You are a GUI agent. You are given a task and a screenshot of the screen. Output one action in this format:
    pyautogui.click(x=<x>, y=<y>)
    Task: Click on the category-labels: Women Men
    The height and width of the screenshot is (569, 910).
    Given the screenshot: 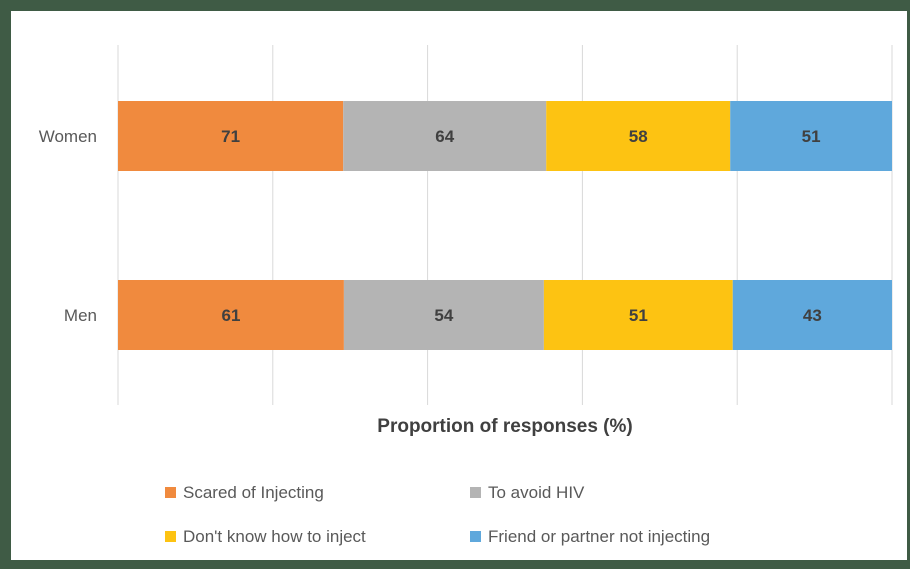 What is the action you would take?
    pyautogui.click(x=68, y=226)
    